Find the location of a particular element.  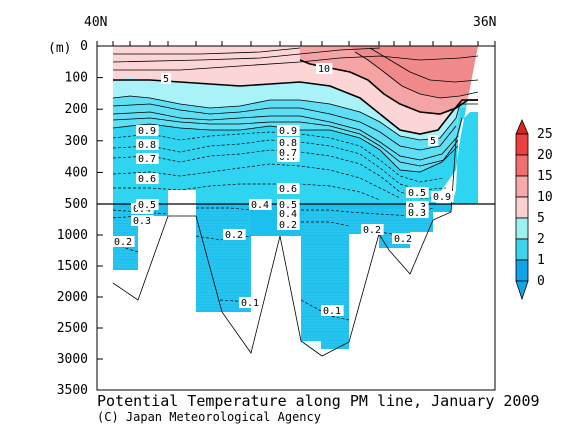

x-label-left: 40N is located at coordinates (95, 22).